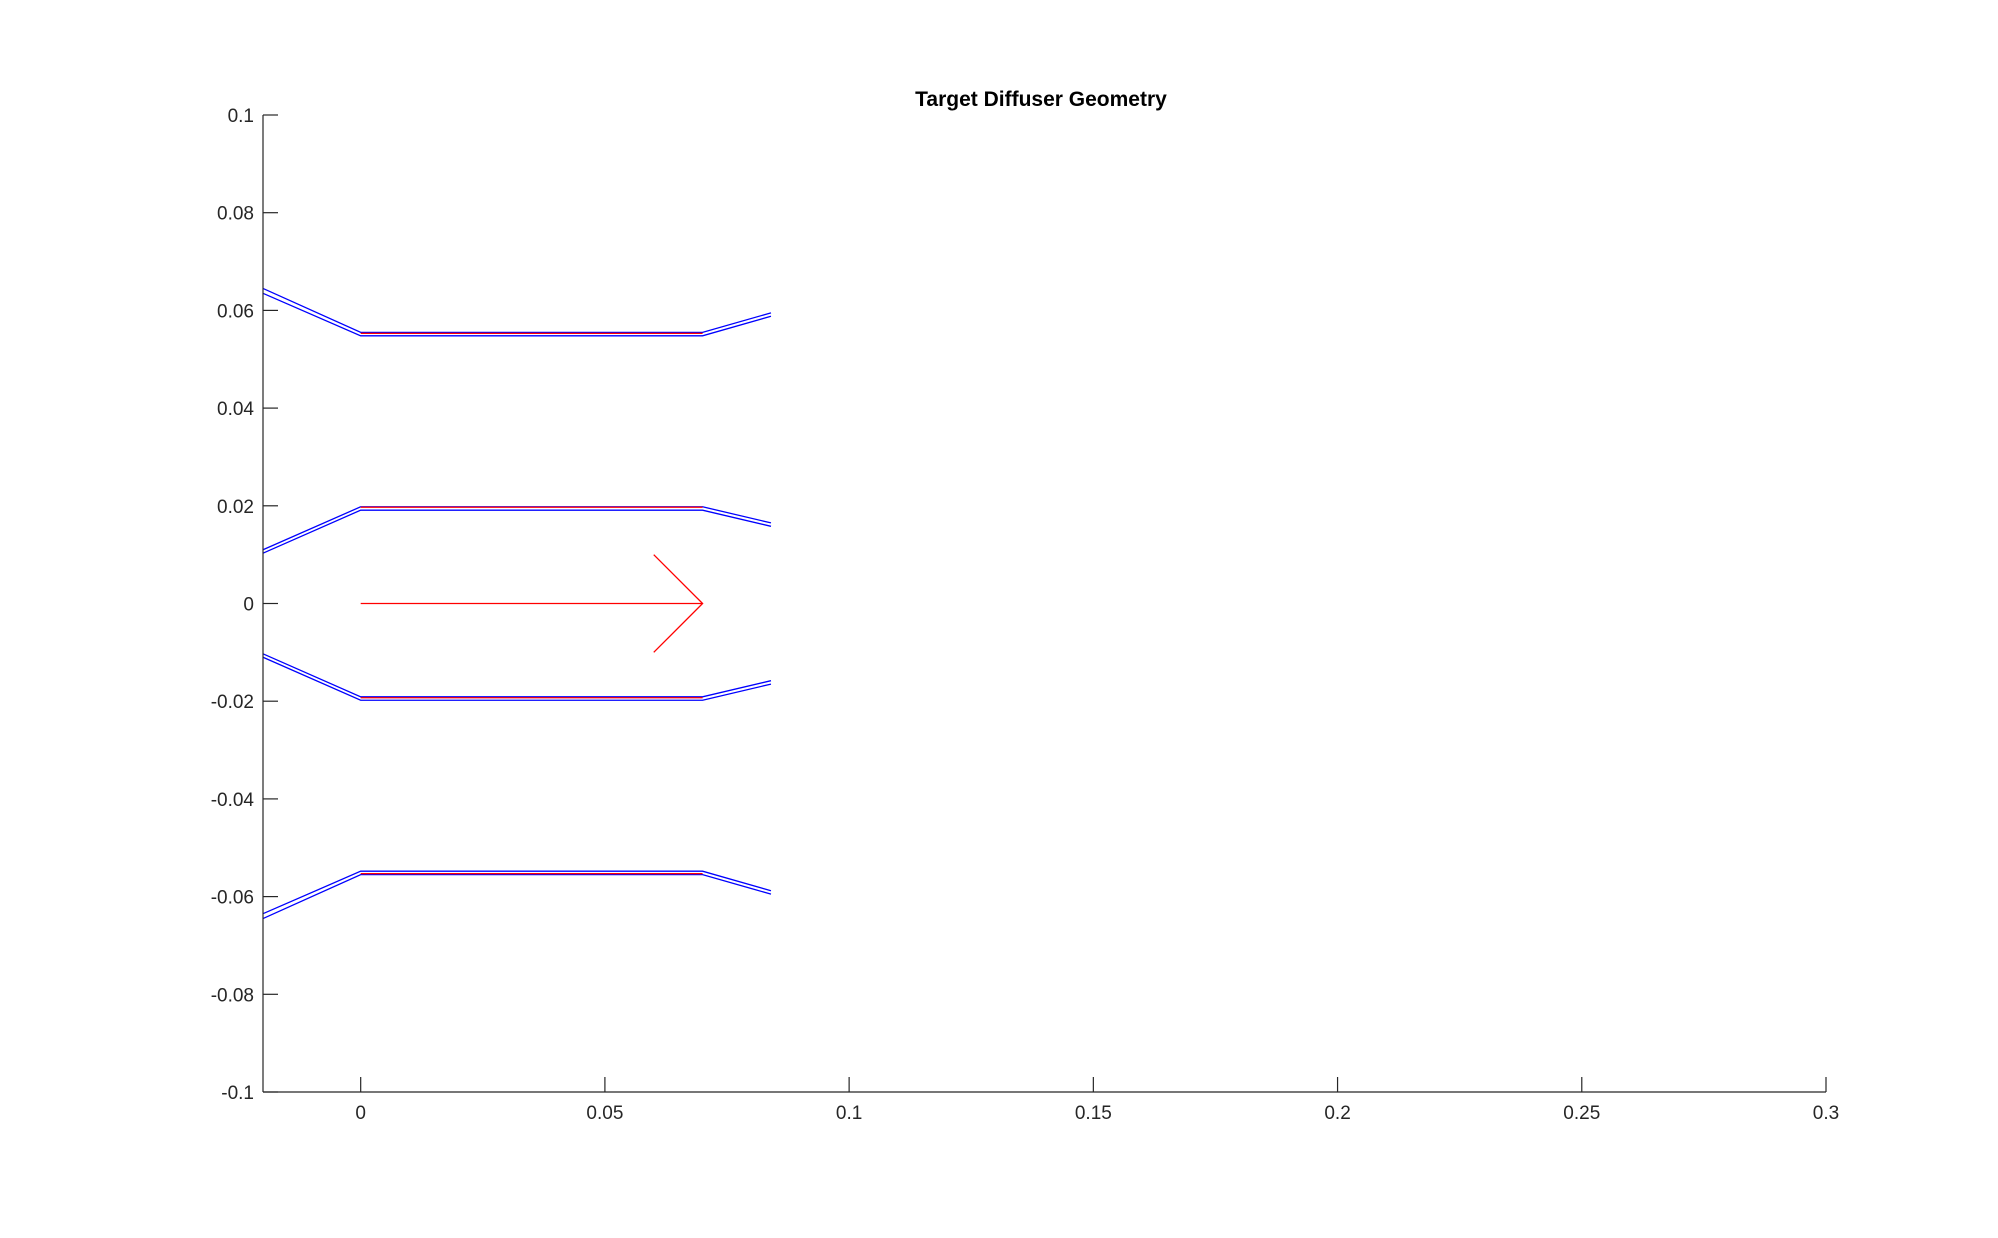 This screenshot has height=1238, width=1998. Describe the element at coordinates (232, 898) in the screenshot. I see `y-tick-label: -0.06` at that location.